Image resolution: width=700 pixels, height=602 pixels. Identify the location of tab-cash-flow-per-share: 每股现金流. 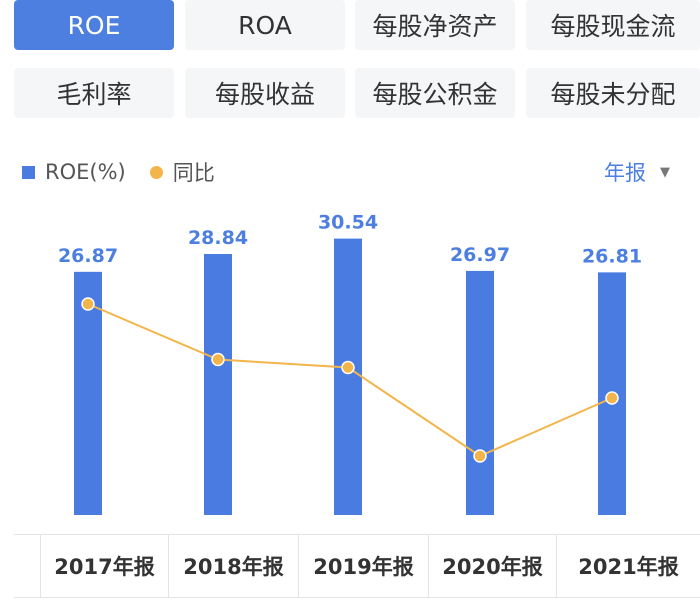
(613, 25).